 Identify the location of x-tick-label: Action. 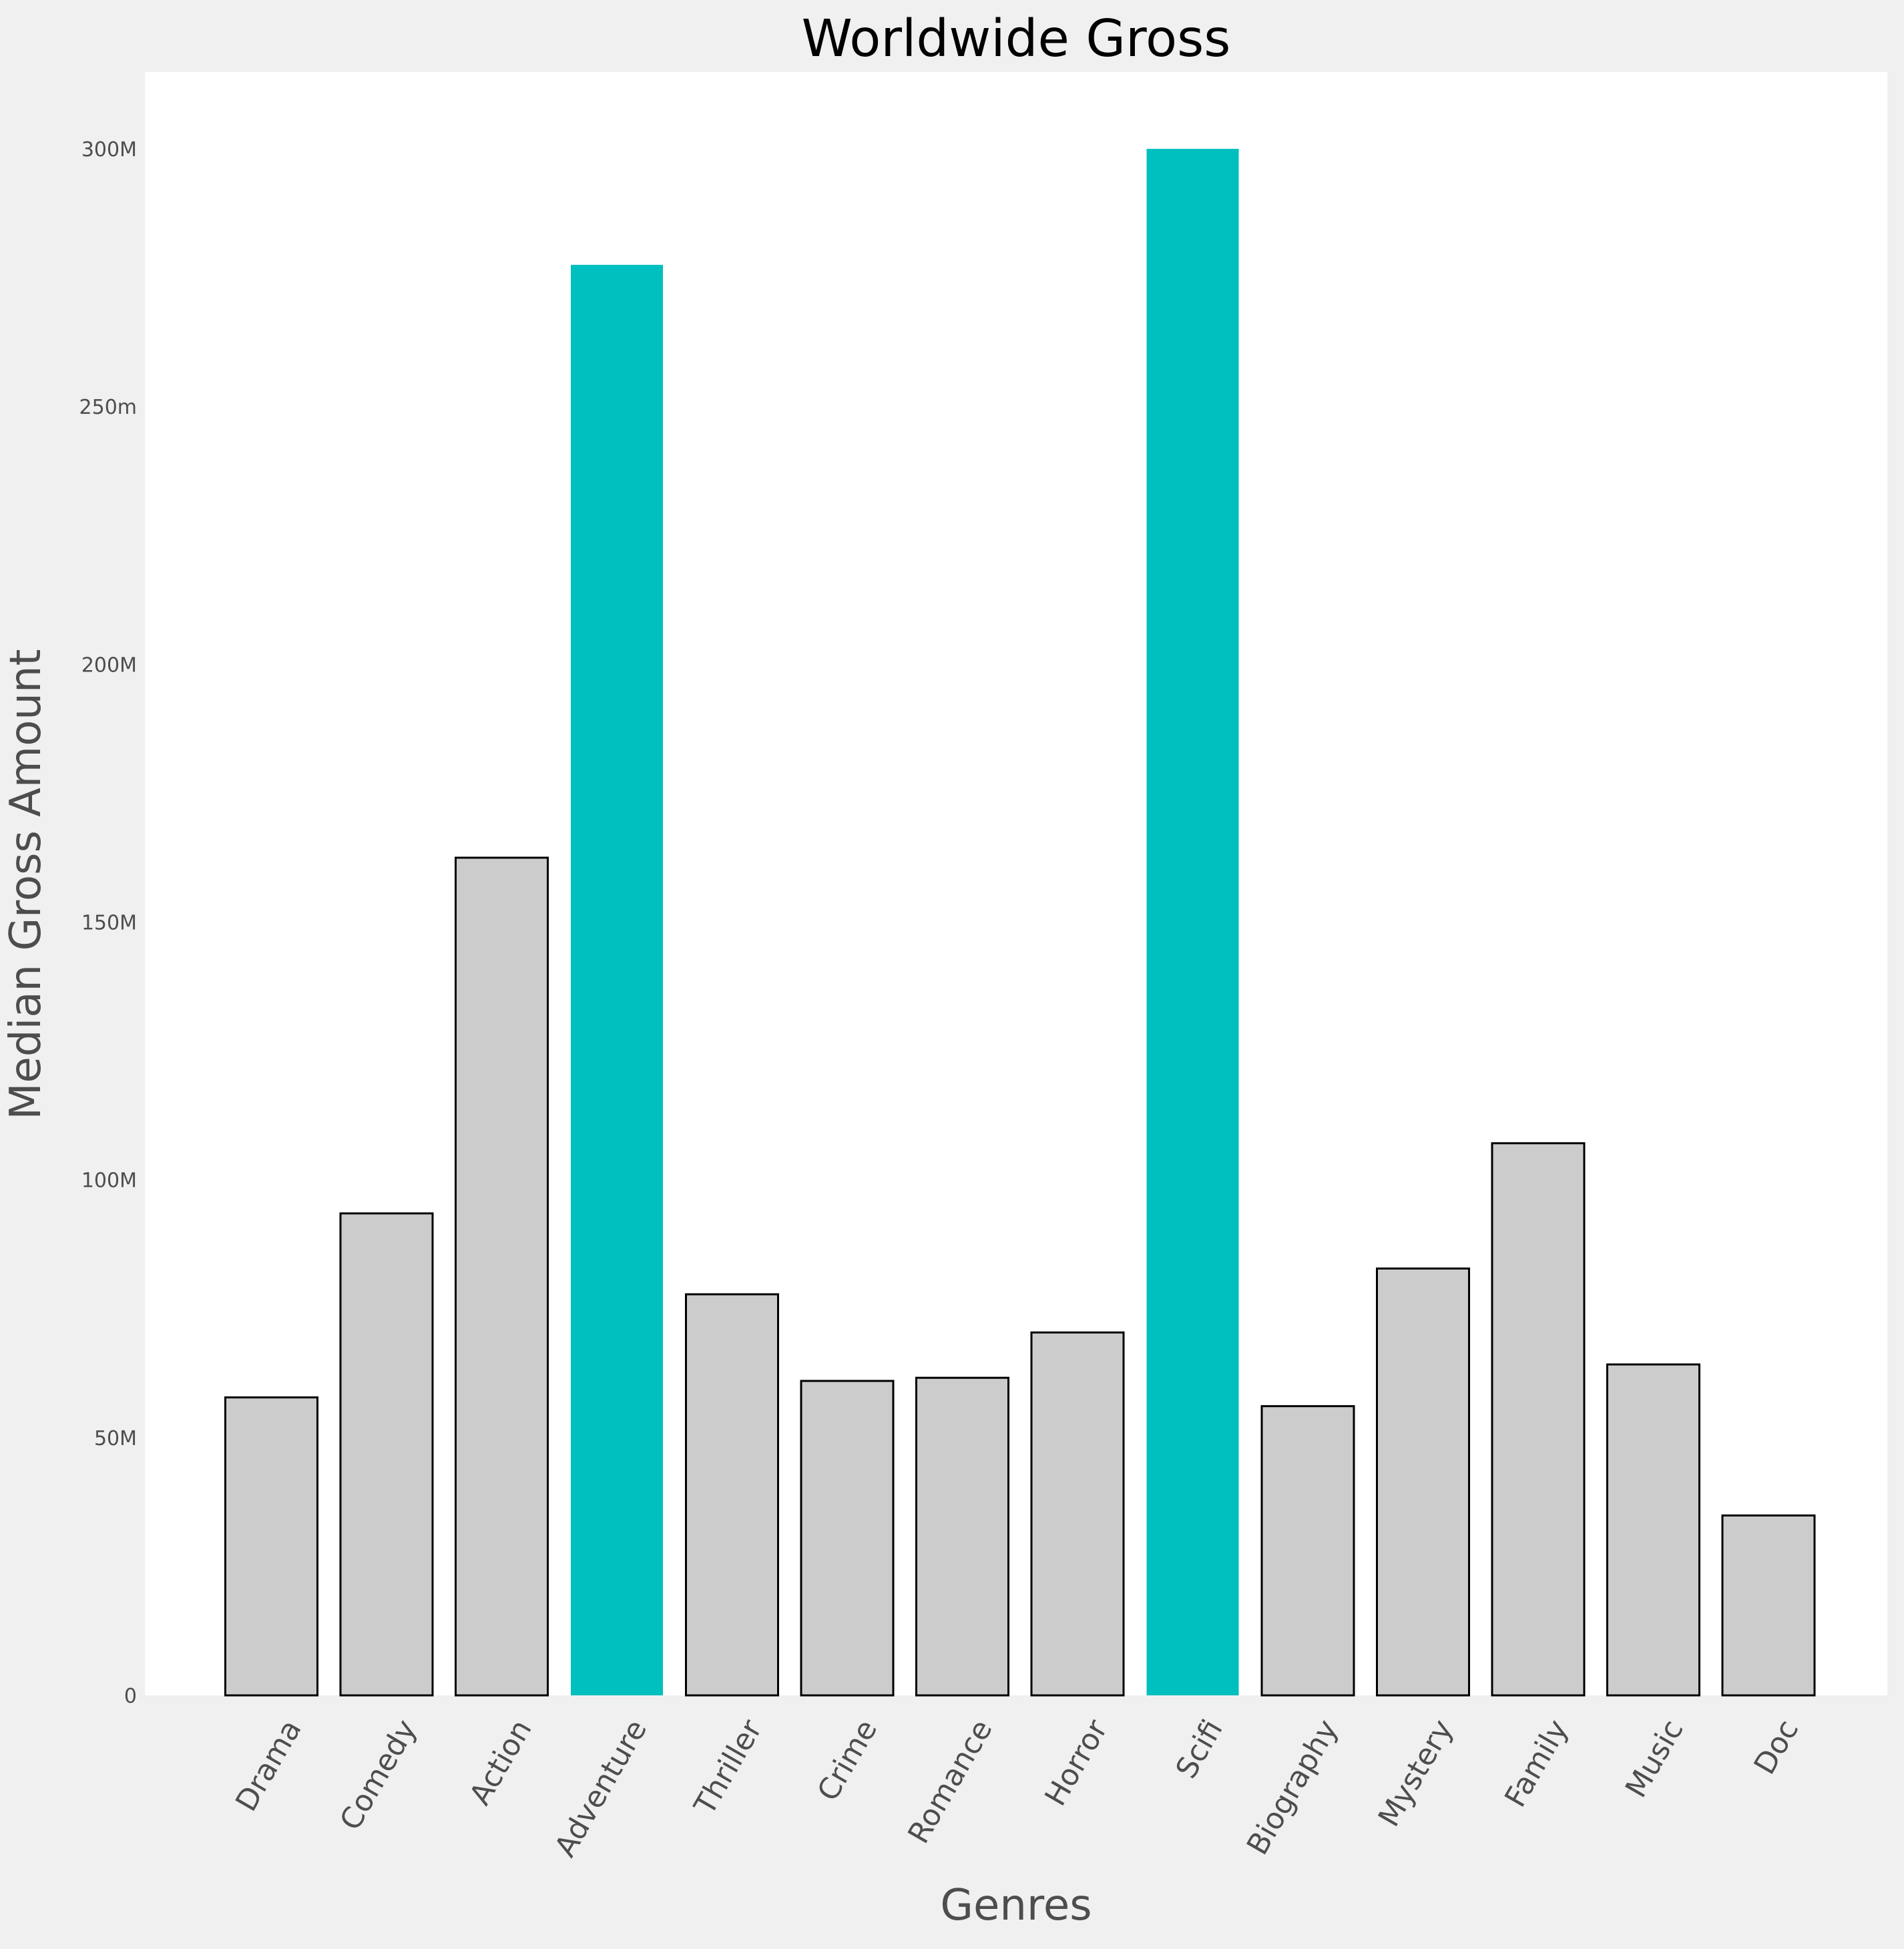
(501, 1762).